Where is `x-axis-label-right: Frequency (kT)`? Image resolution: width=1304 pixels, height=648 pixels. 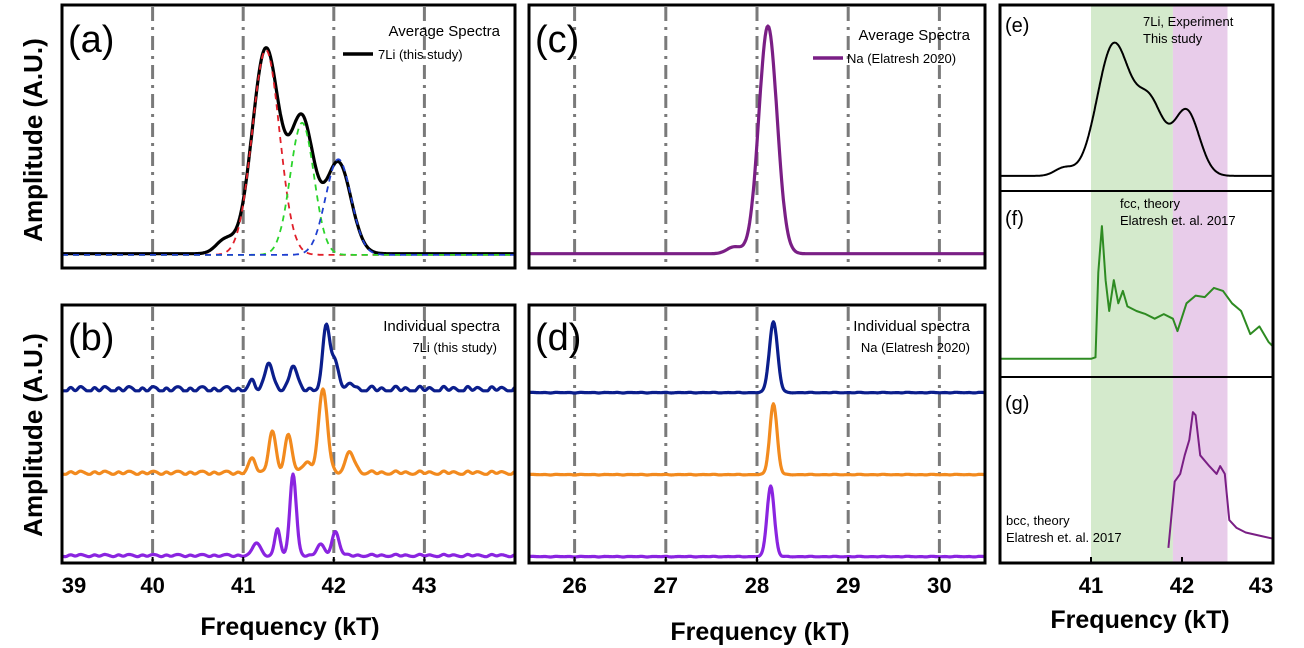
x-axis-label-right: Frequency (kT) is located at coordinates (1139, 620).